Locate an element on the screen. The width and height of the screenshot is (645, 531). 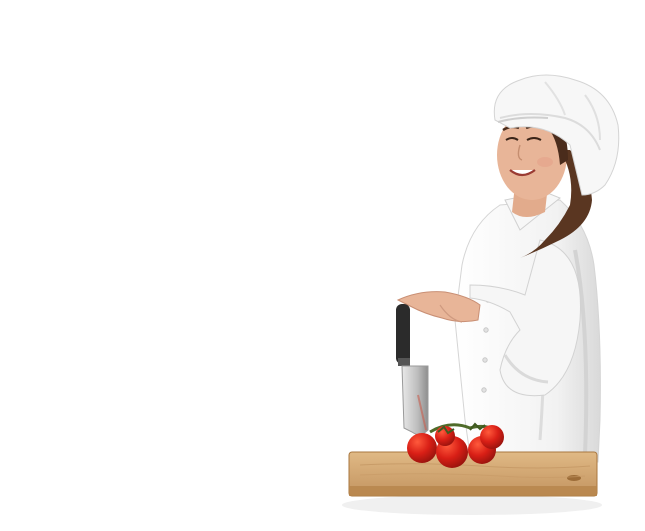
chef-hand is located at coordinates (438, 307).